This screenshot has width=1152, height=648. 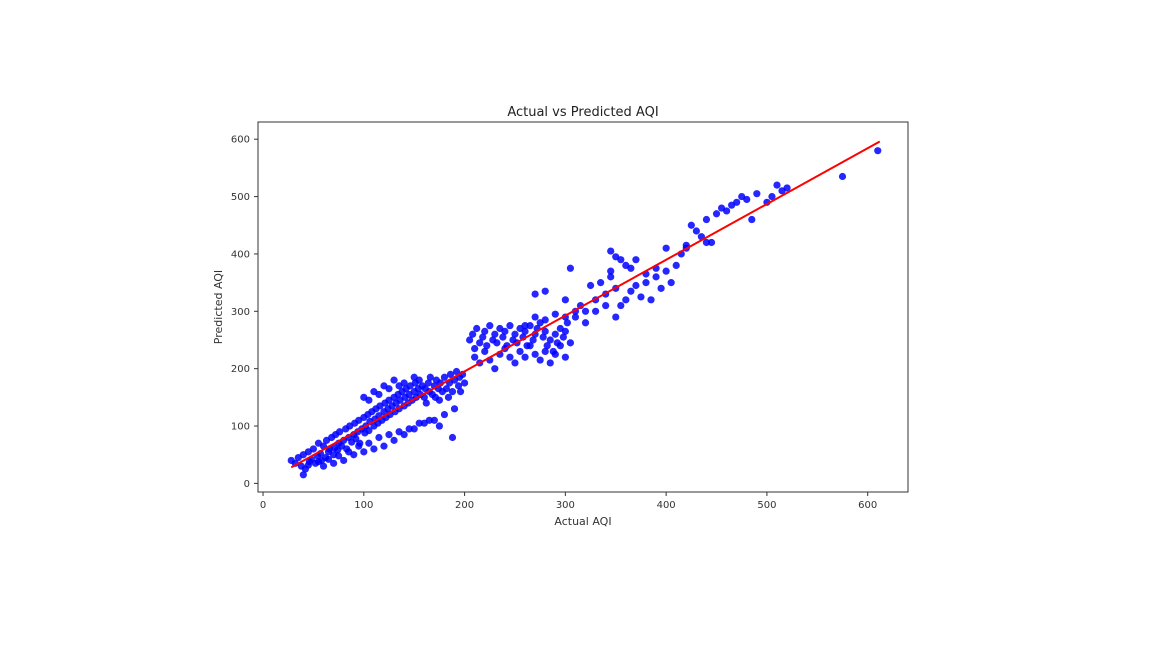 I want to click on y-tick-label: 200, so click(x=240, y=369).